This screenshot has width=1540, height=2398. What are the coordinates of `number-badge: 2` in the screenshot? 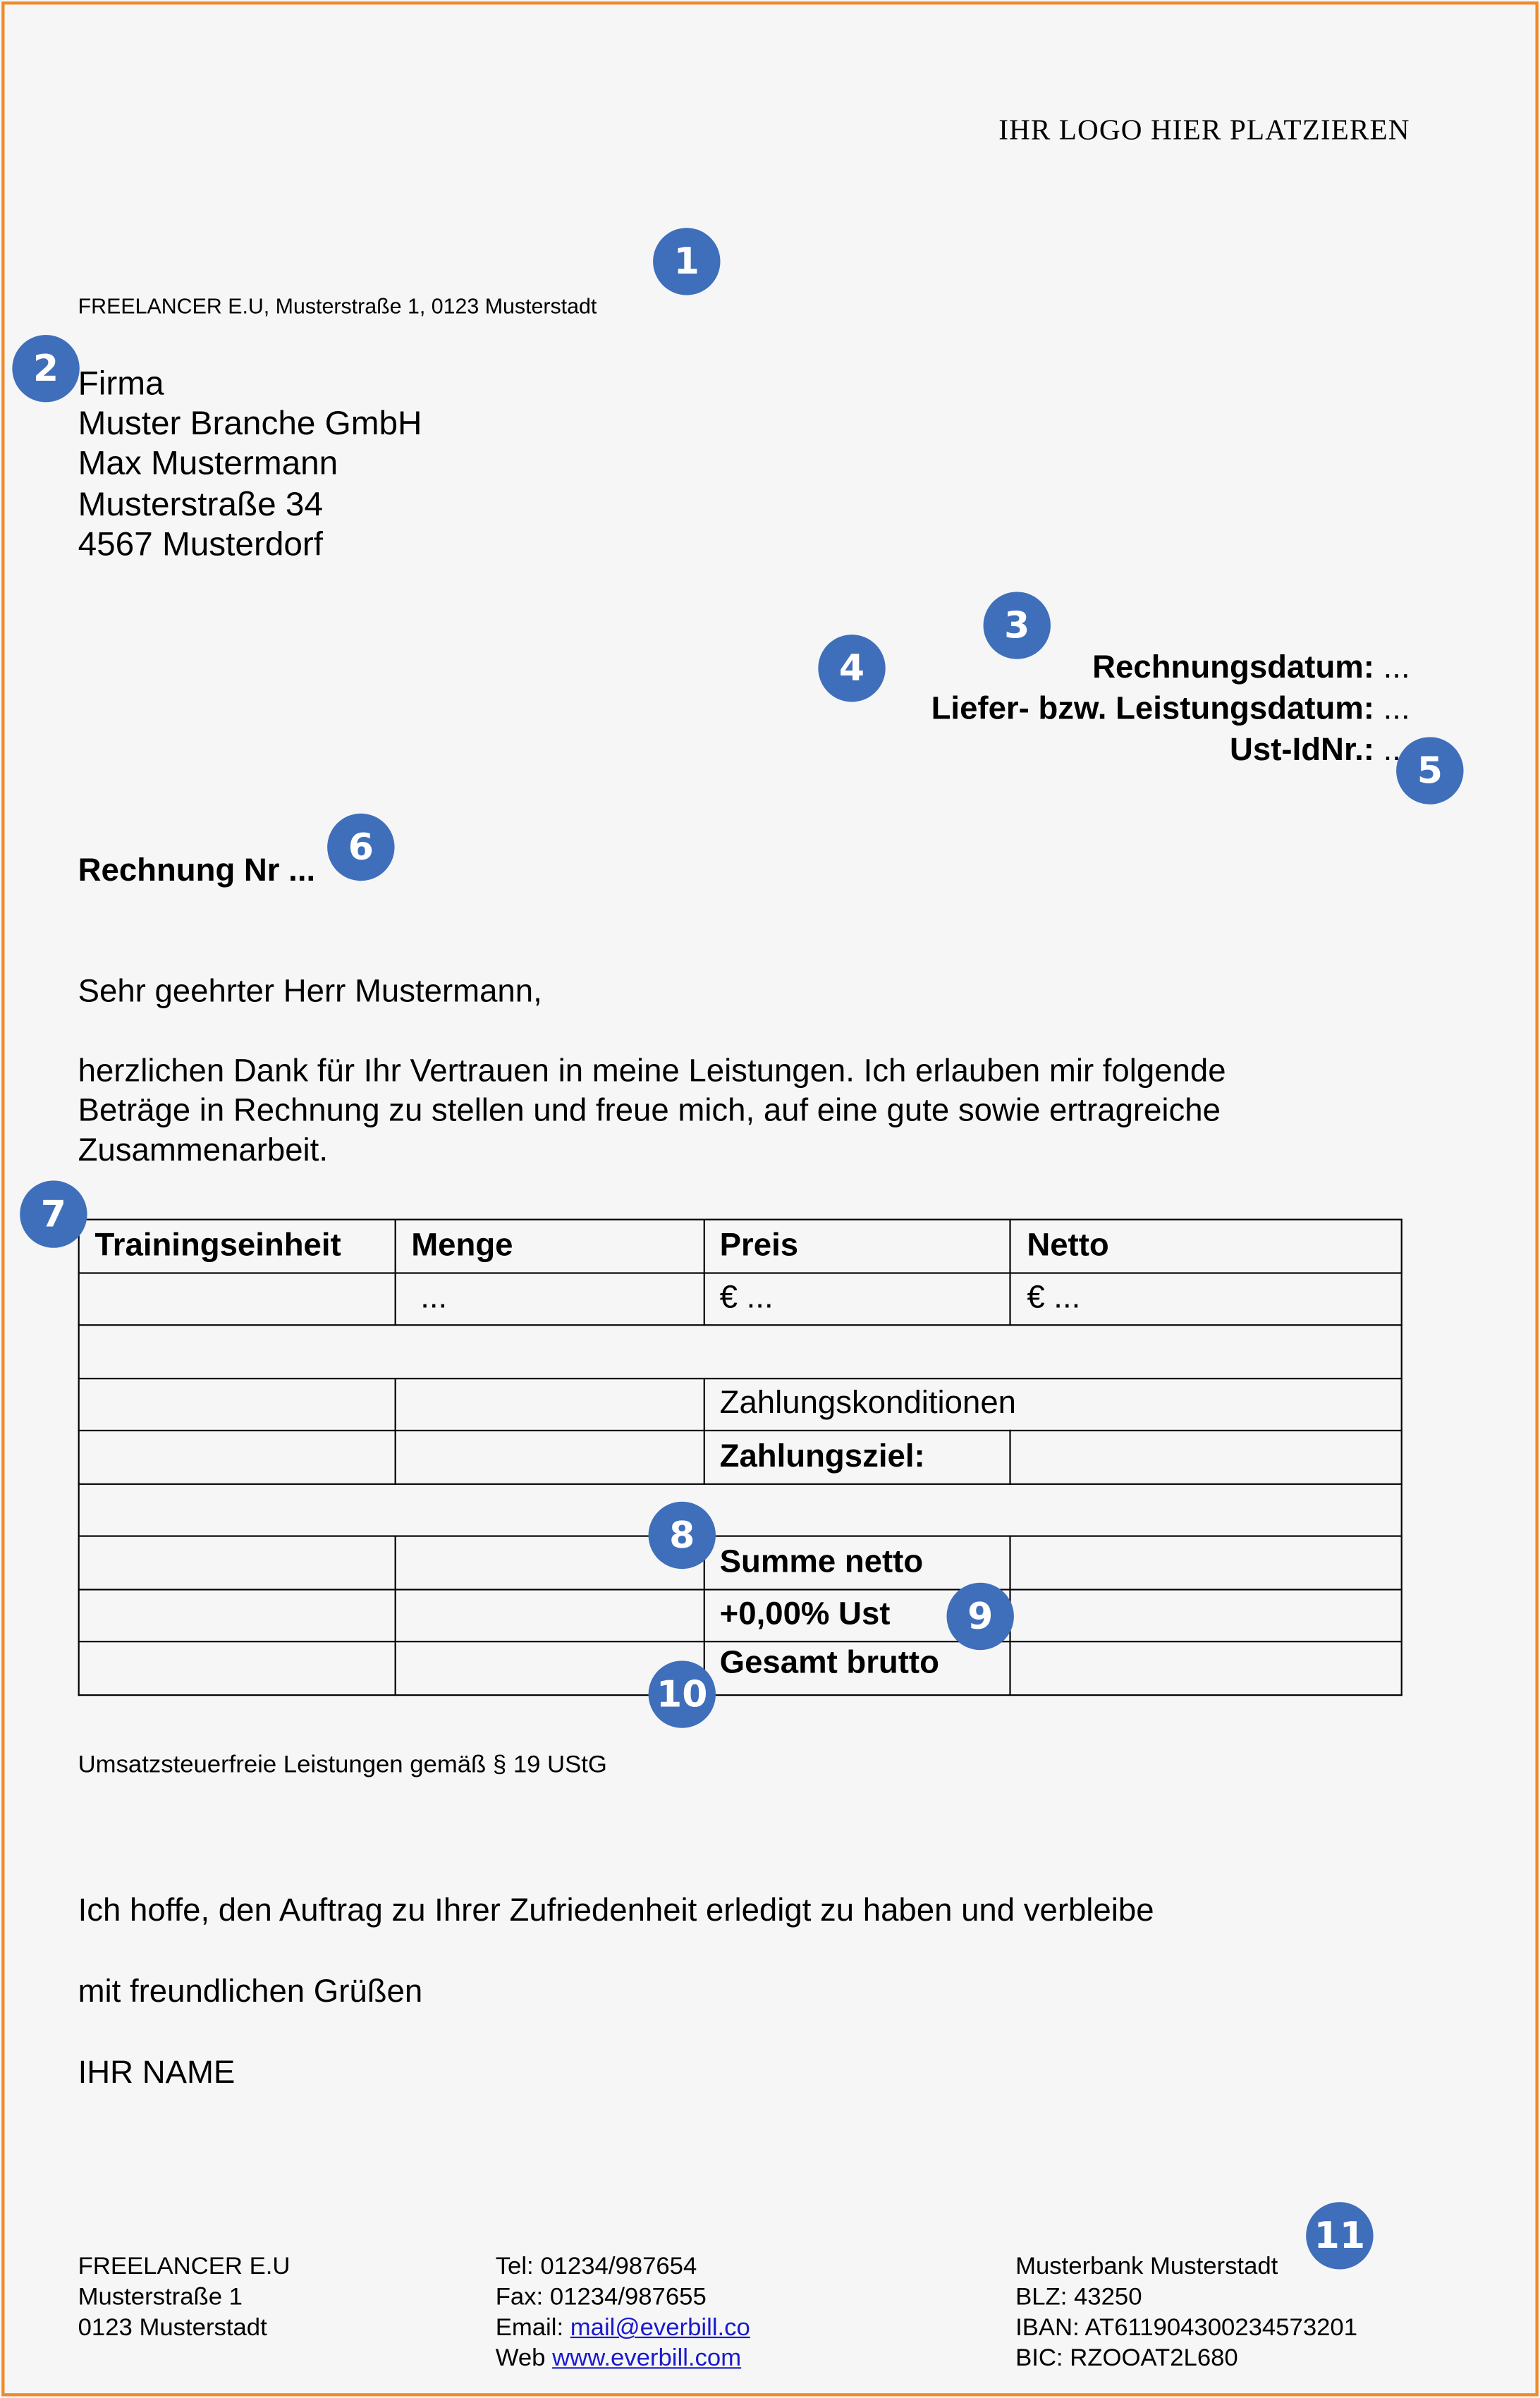 It's located at (46, 368).